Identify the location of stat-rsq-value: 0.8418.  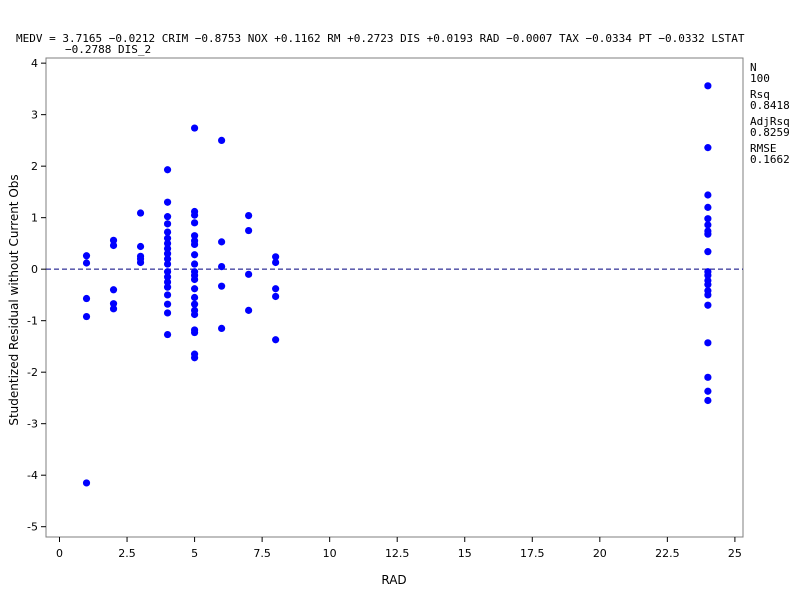
(770, 105).